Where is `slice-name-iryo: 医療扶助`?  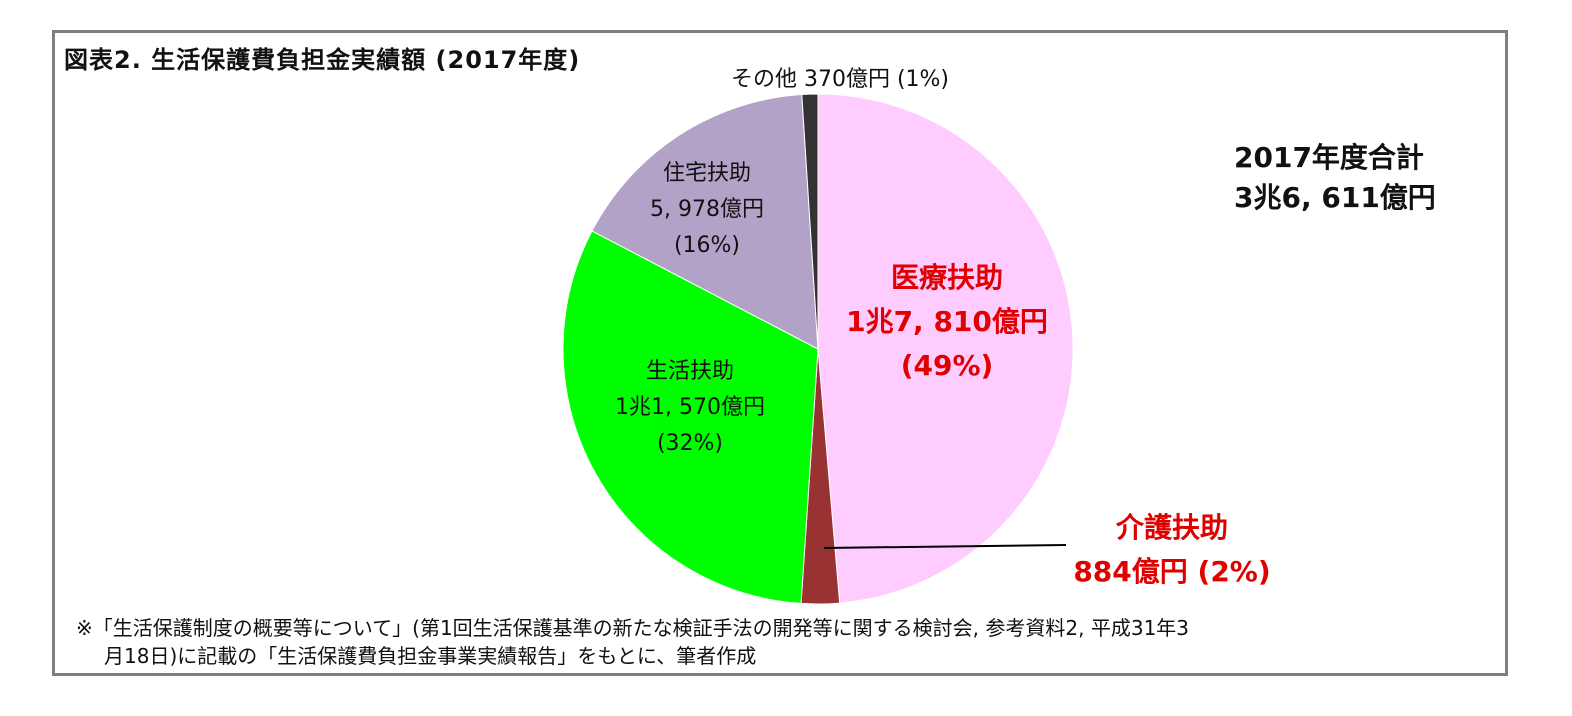 slice-name-iryo: 医療扶助 is located at coordinates (946, 277).